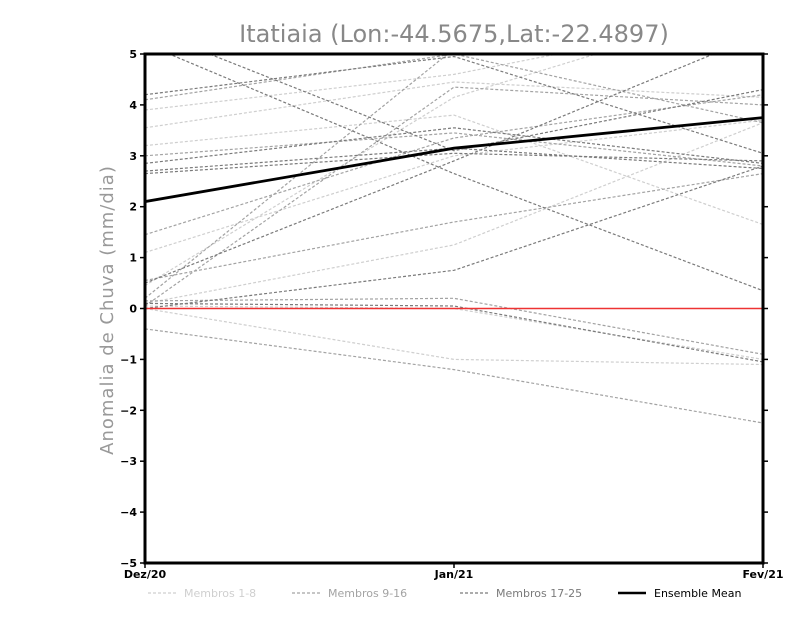  Describe the element at coordinates (133, 105) in the screenshot. I see `y-tick-label: 4` at that location.